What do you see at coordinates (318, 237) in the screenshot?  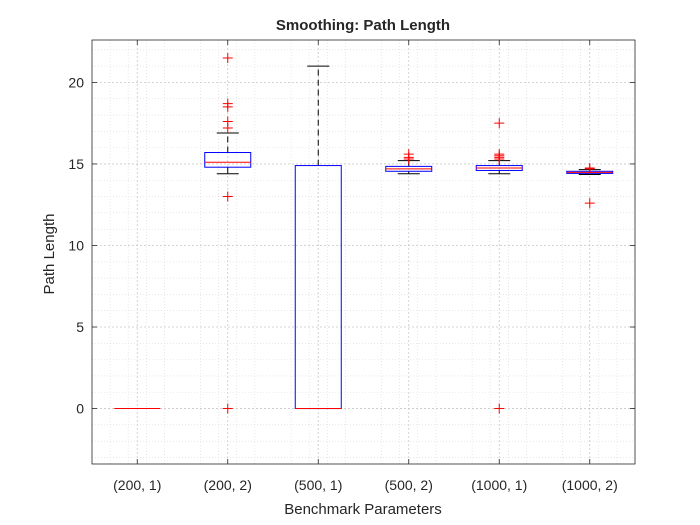 I see `box-(500, 1)` at bounding box center [318, 237].